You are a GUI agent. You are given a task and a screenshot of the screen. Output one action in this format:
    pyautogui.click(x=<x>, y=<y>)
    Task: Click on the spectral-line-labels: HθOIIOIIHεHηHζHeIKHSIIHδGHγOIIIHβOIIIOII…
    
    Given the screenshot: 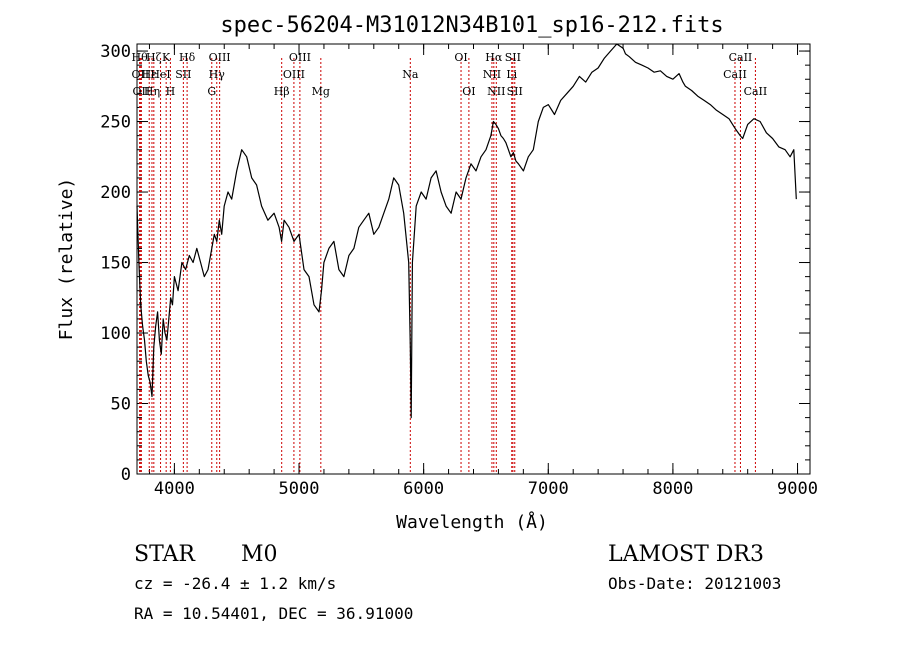 What is the action you would take?
    pyautogui.click(x=450, y=74)
    